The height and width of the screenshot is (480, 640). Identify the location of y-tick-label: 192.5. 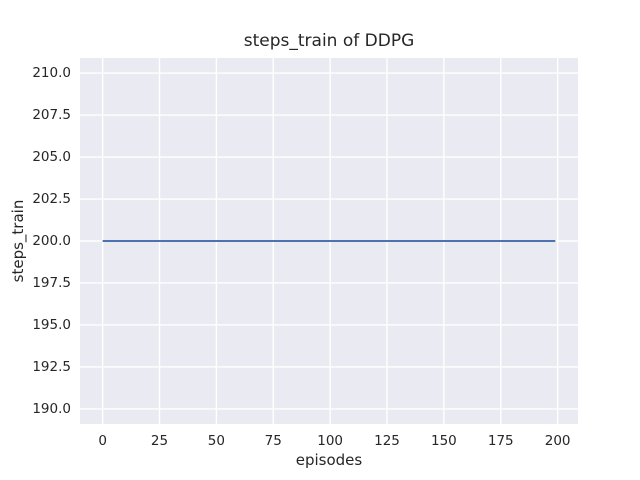
(51, 366).